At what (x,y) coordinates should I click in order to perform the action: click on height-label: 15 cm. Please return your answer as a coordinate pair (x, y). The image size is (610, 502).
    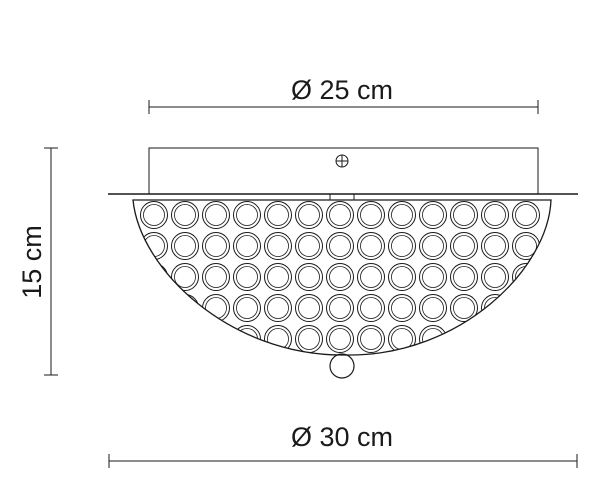
    Looking at the image, I should click on (32, 262).